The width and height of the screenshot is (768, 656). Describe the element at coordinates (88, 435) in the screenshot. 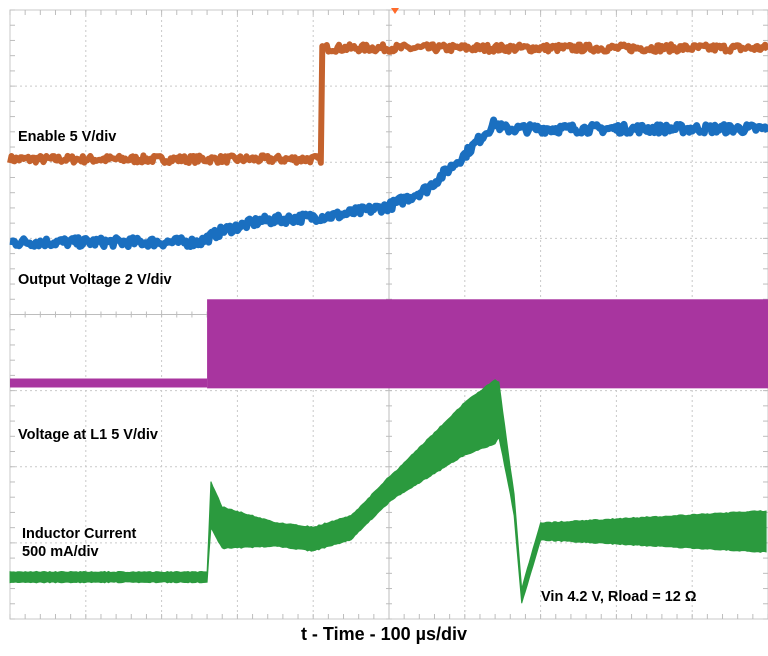

I see `label-l1-voltage: Voltage at L1 5 V/div` at that location.